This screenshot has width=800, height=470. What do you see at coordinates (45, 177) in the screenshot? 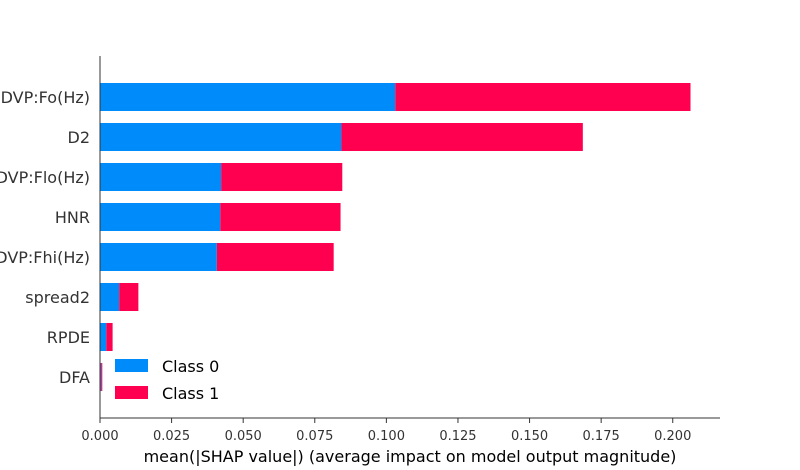
I see `category-label-2: MDVP:Flo(Hz)` at bounding box center [45, 177].